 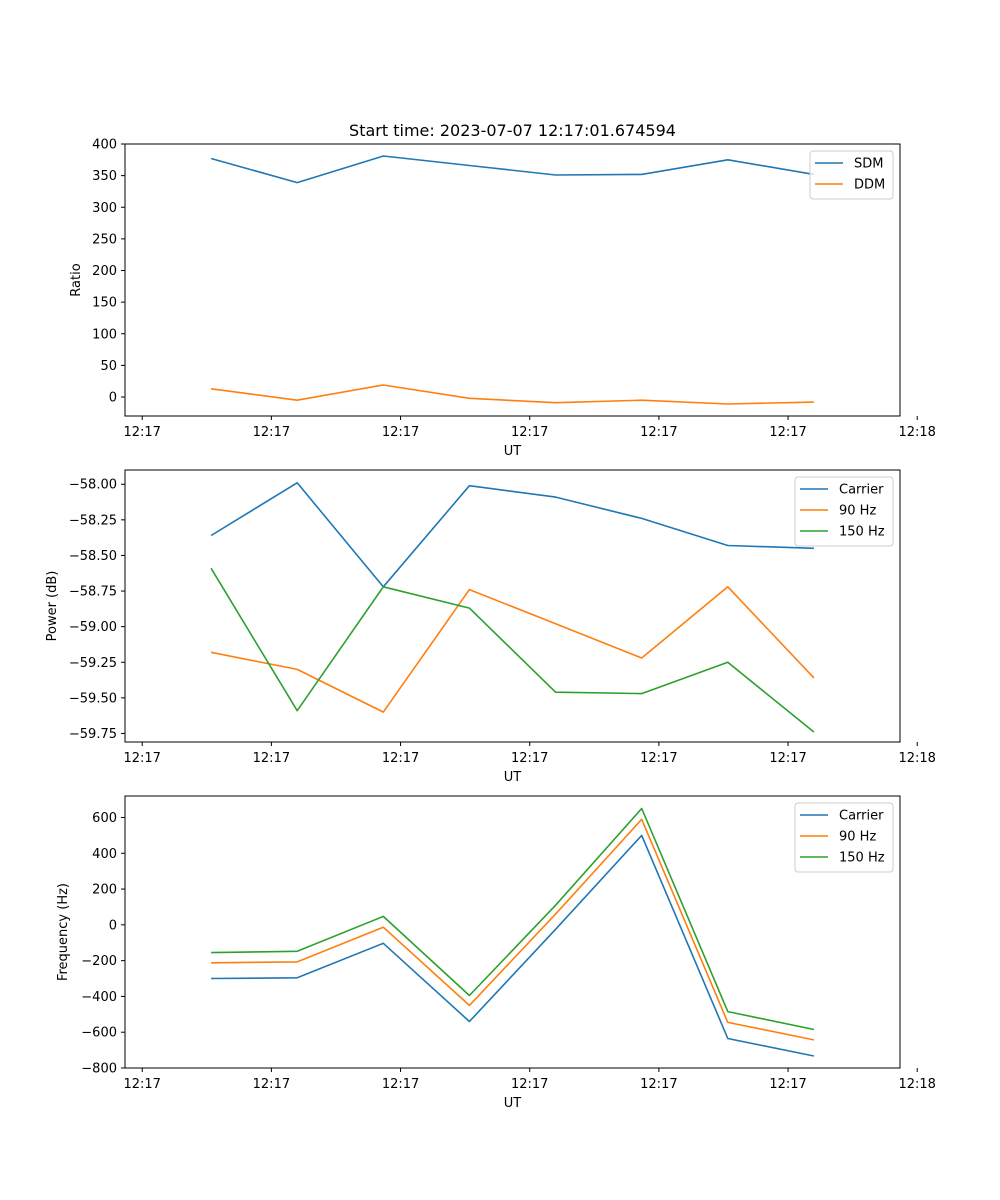 I want to click on y-tick-label: 600, so click(x=104, y=818).